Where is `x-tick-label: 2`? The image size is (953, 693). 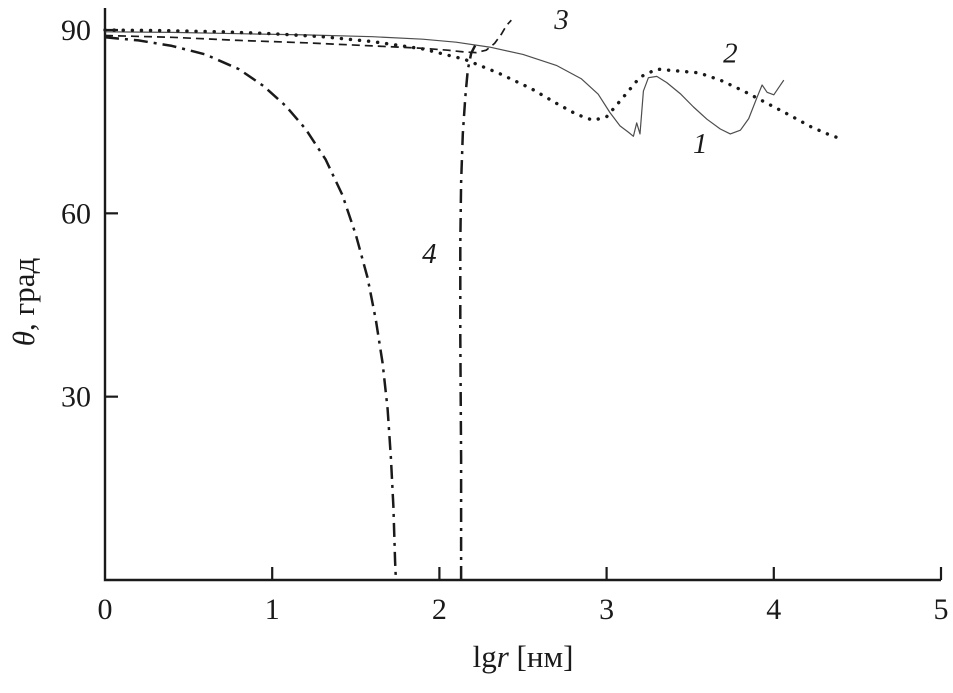
x-tick-label: 2 is located at coordinates (439, 609).